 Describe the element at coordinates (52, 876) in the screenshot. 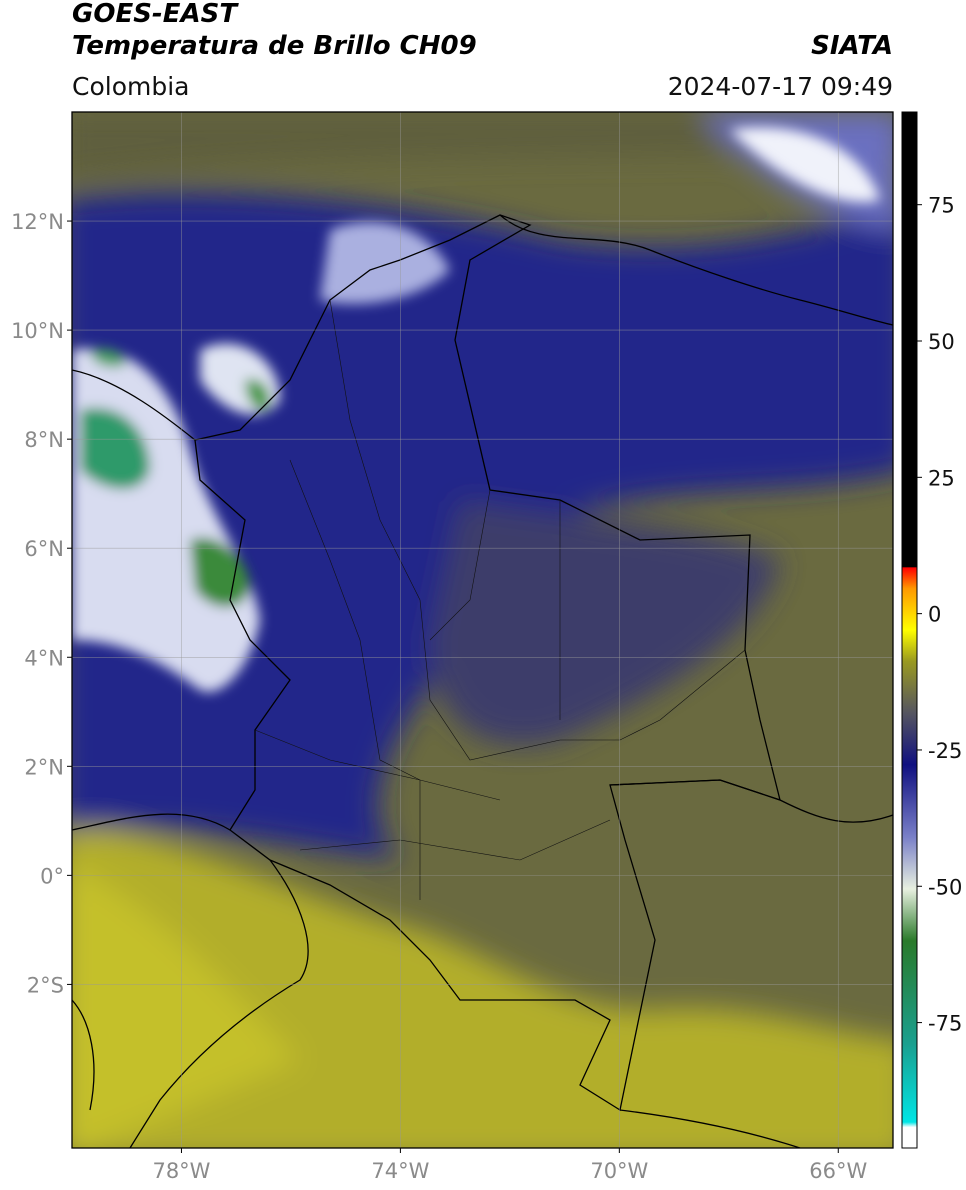

I see `y-tick-label: 0°` at that location.